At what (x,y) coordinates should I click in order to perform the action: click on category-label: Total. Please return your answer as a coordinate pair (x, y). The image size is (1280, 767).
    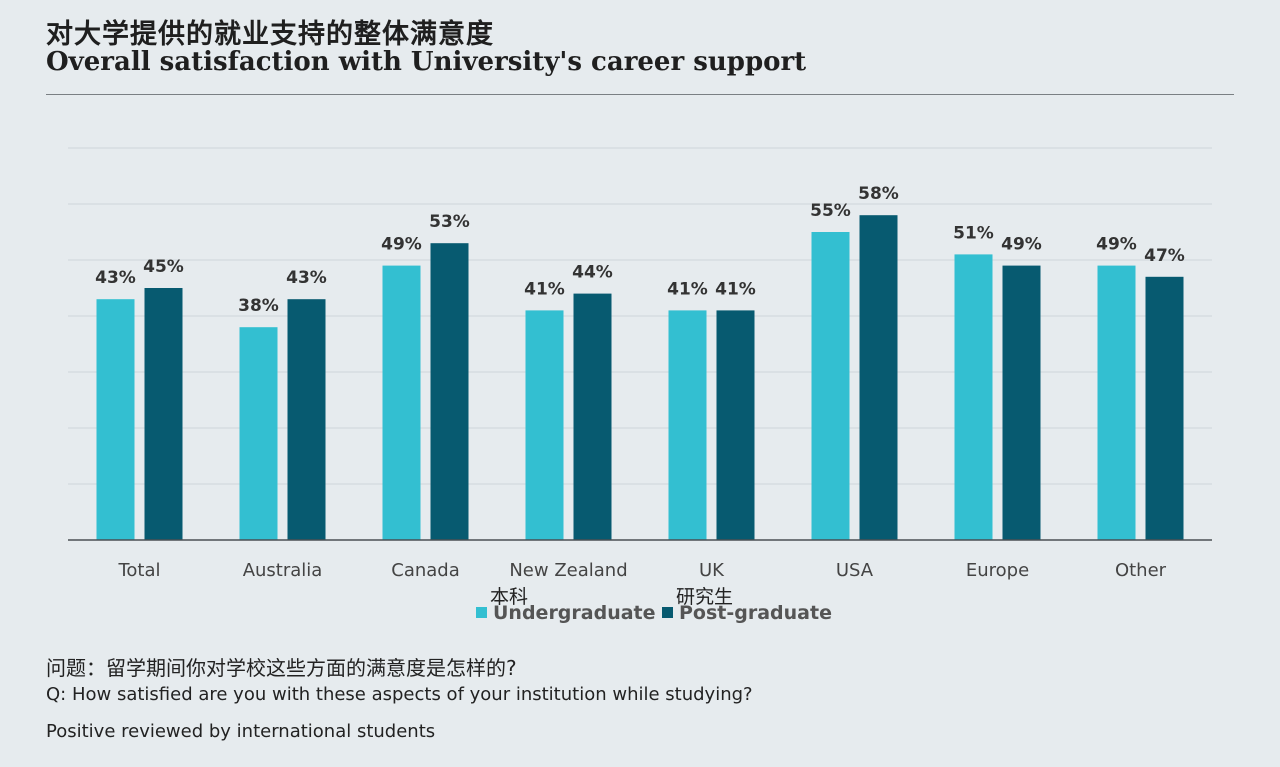
    Looking at the image, I should click on (138, 570).